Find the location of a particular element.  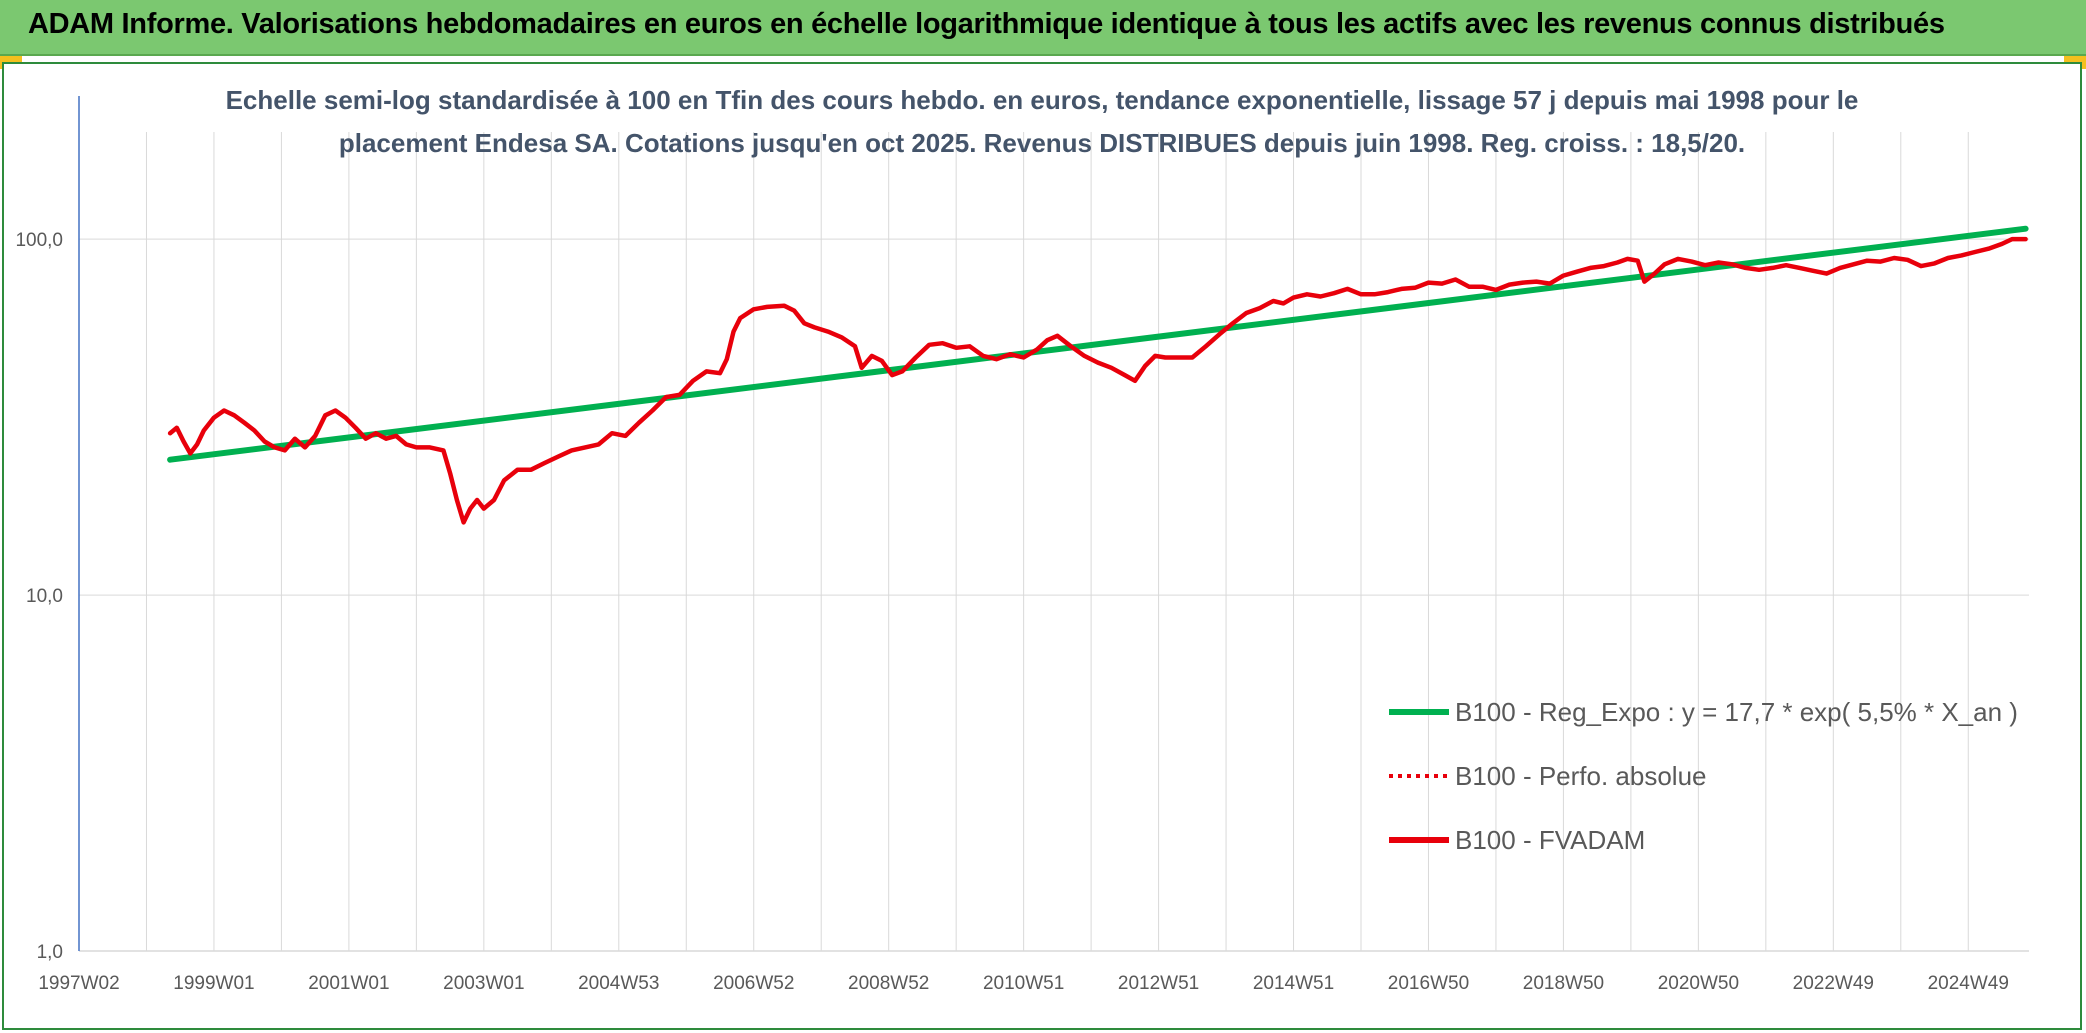

x-tick-label: 2003W01 is located at coordinates (483, 983).